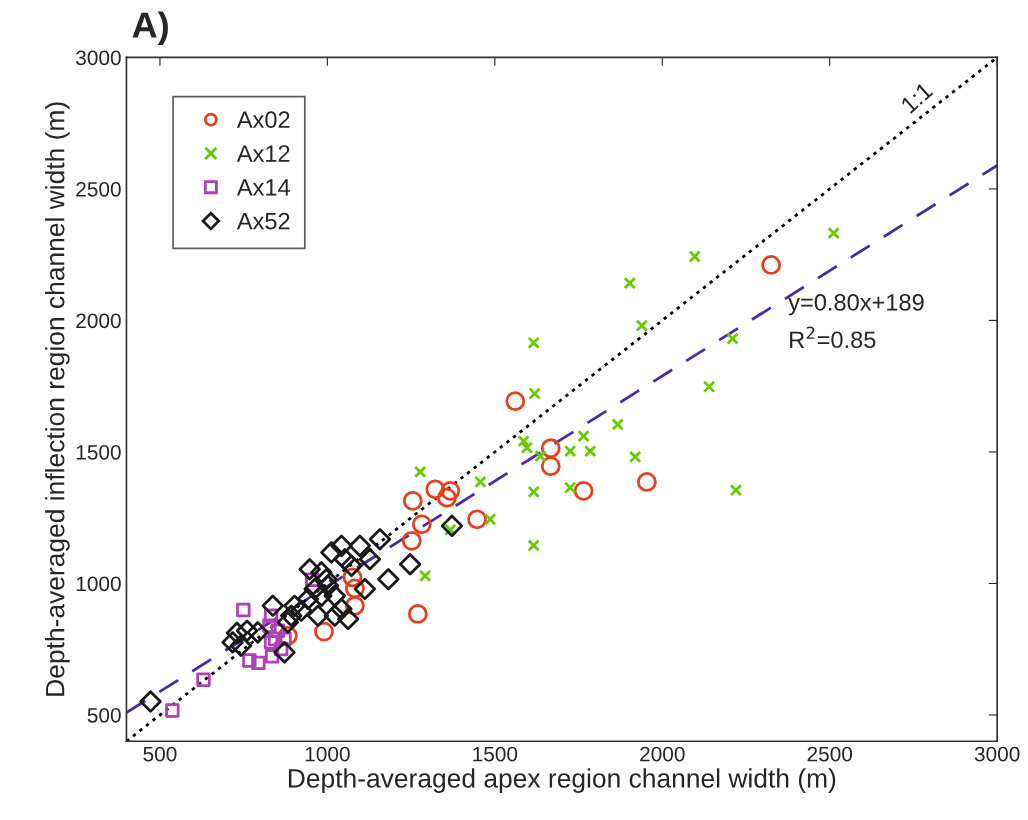 The width and height of the screenshot is (1028, 820). I want to click on legend-label: Ax02, so click(263, 120).